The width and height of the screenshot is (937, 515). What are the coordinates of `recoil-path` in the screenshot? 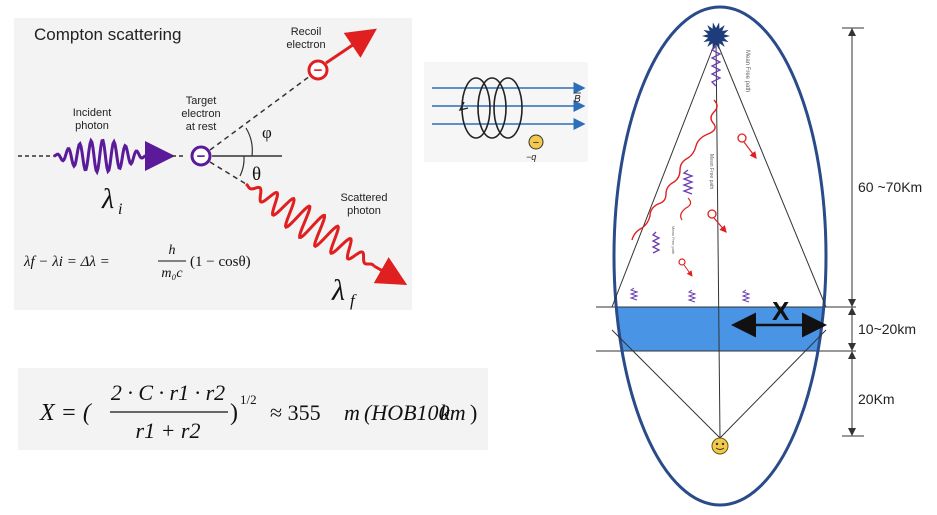 It's located at (260, 113).